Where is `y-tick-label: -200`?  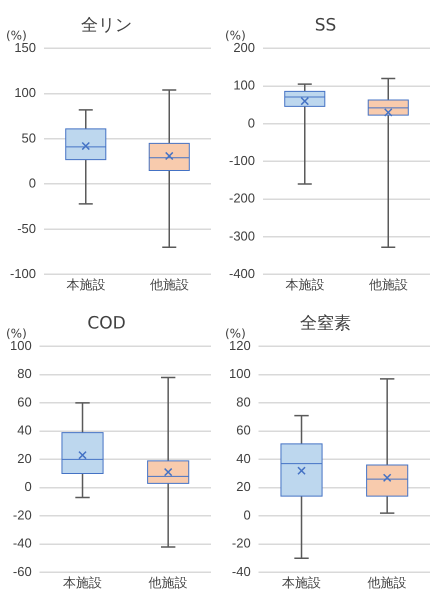 y-tick-label: -200 is located at coordinates (242, 198).